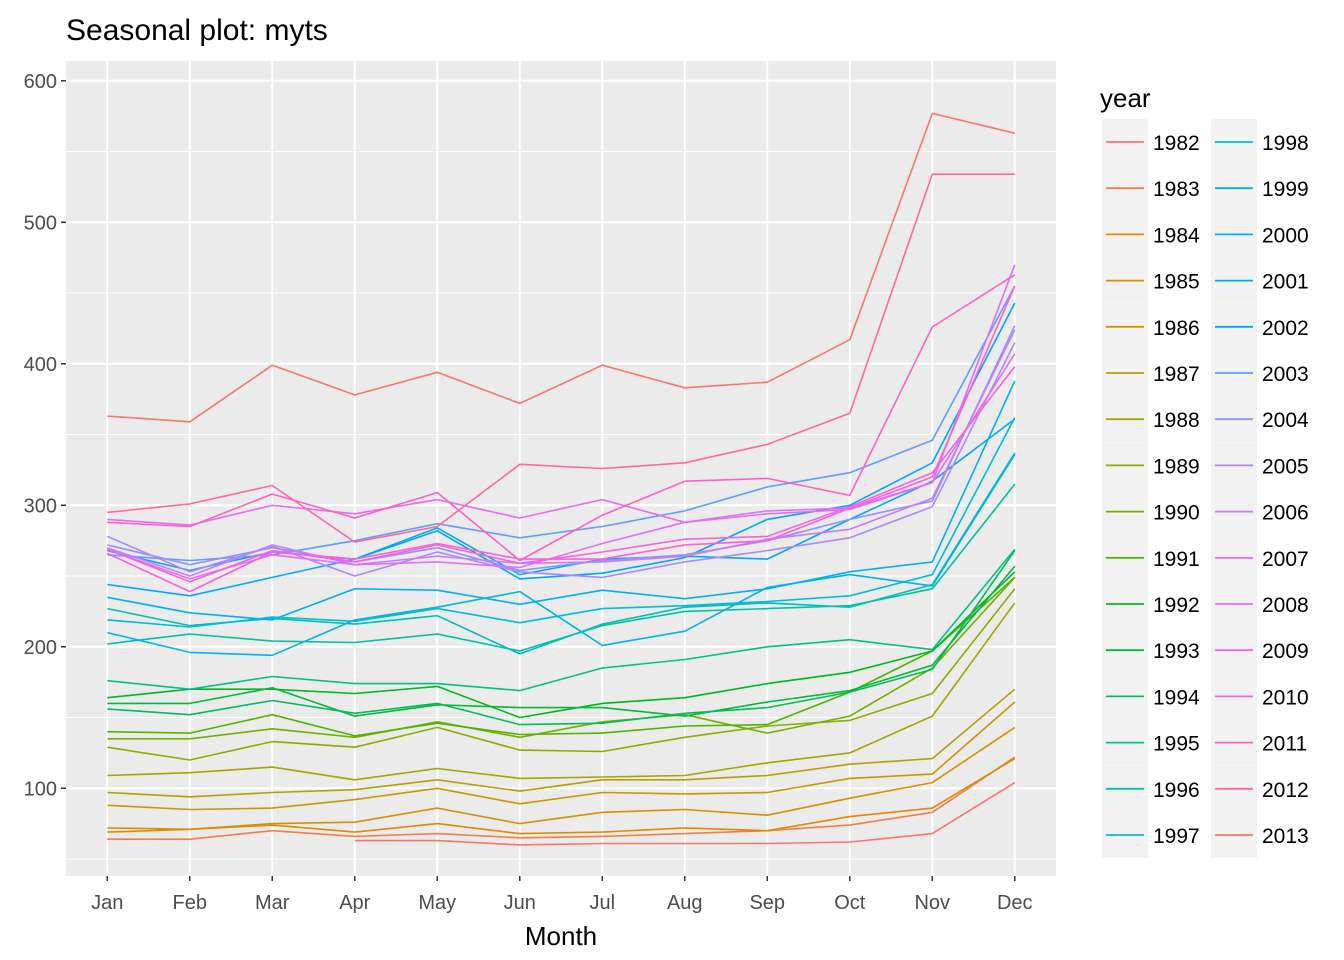 The height and width of the screenshot is (960, 1344). What do you see at coordinates (1260, 835) in the screenshot?
I see `legend-item-2013: 2013` at bounding box center [1260, 835].